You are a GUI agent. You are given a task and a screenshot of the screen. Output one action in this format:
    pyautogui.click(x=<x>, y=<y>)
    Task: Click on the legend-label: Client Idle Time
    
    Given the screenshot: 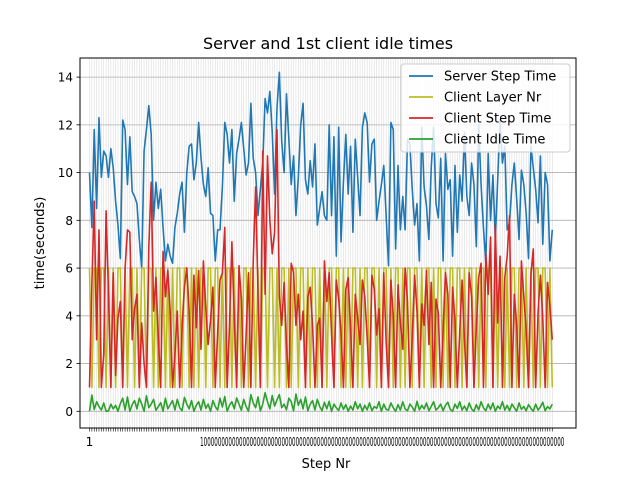 What is the action you would take?
    pyautogui.click(x=494, y=140)
    